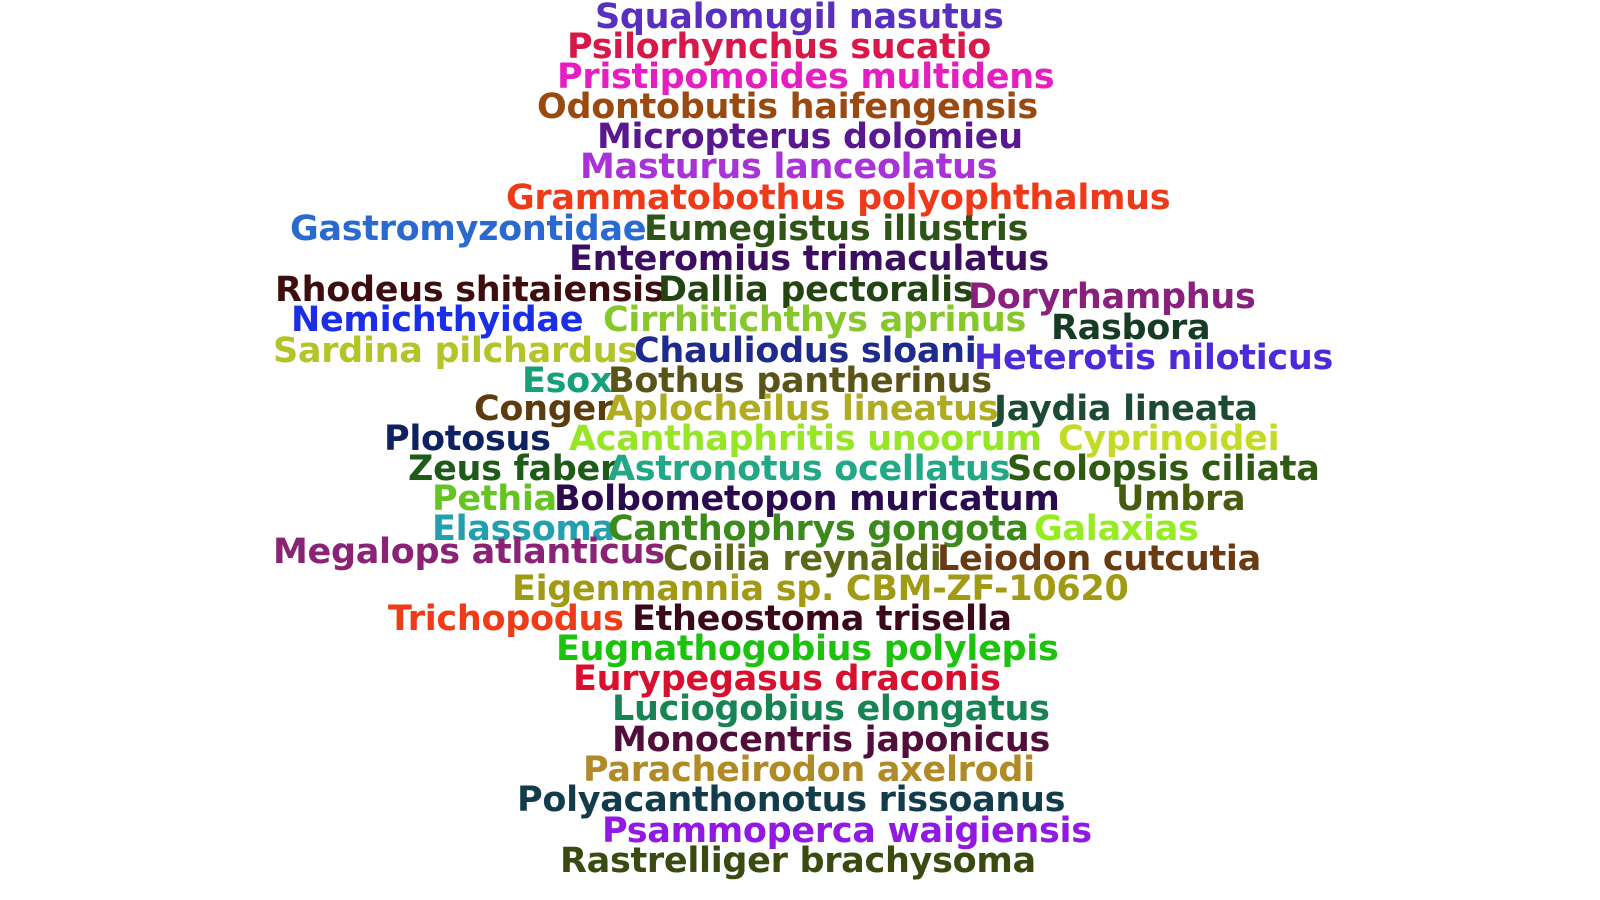 The image size is (1600, 900). Describe the element at coordinates (512, 469) in the screenshot. I see `word-cloud-term: Zeus faber` at that location.